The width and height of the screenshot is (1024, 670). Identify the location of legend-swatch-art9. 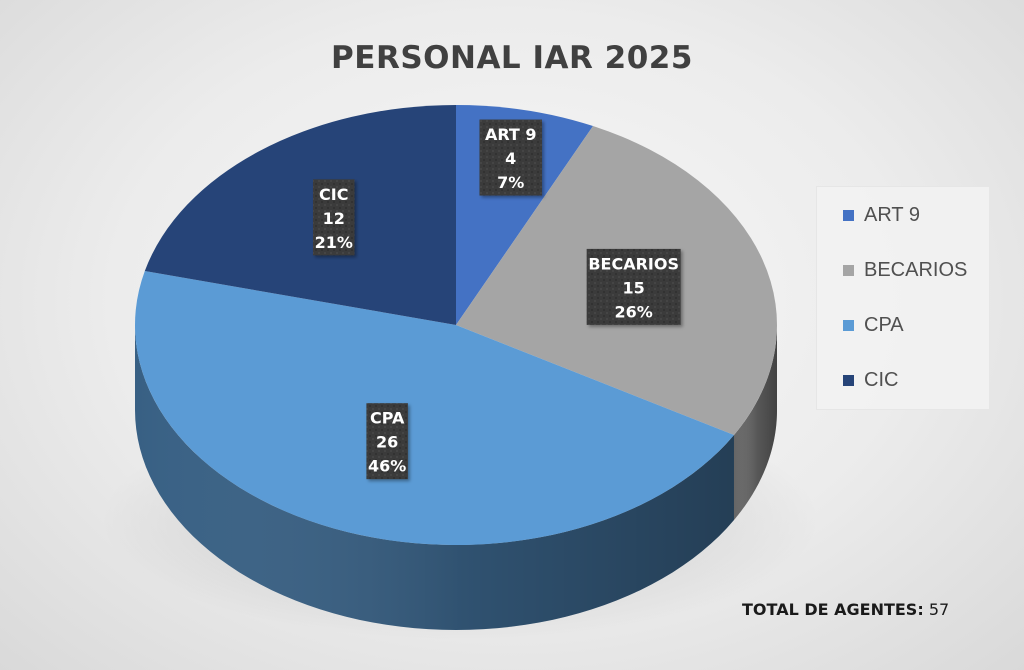
(848, 215).